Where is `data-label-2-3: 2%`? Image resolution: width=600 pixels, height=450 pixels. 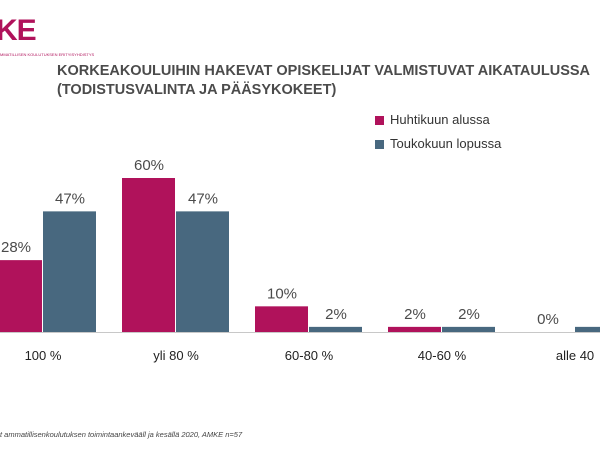 data-label-2-3: 2% is located at coordinates (336, 314).